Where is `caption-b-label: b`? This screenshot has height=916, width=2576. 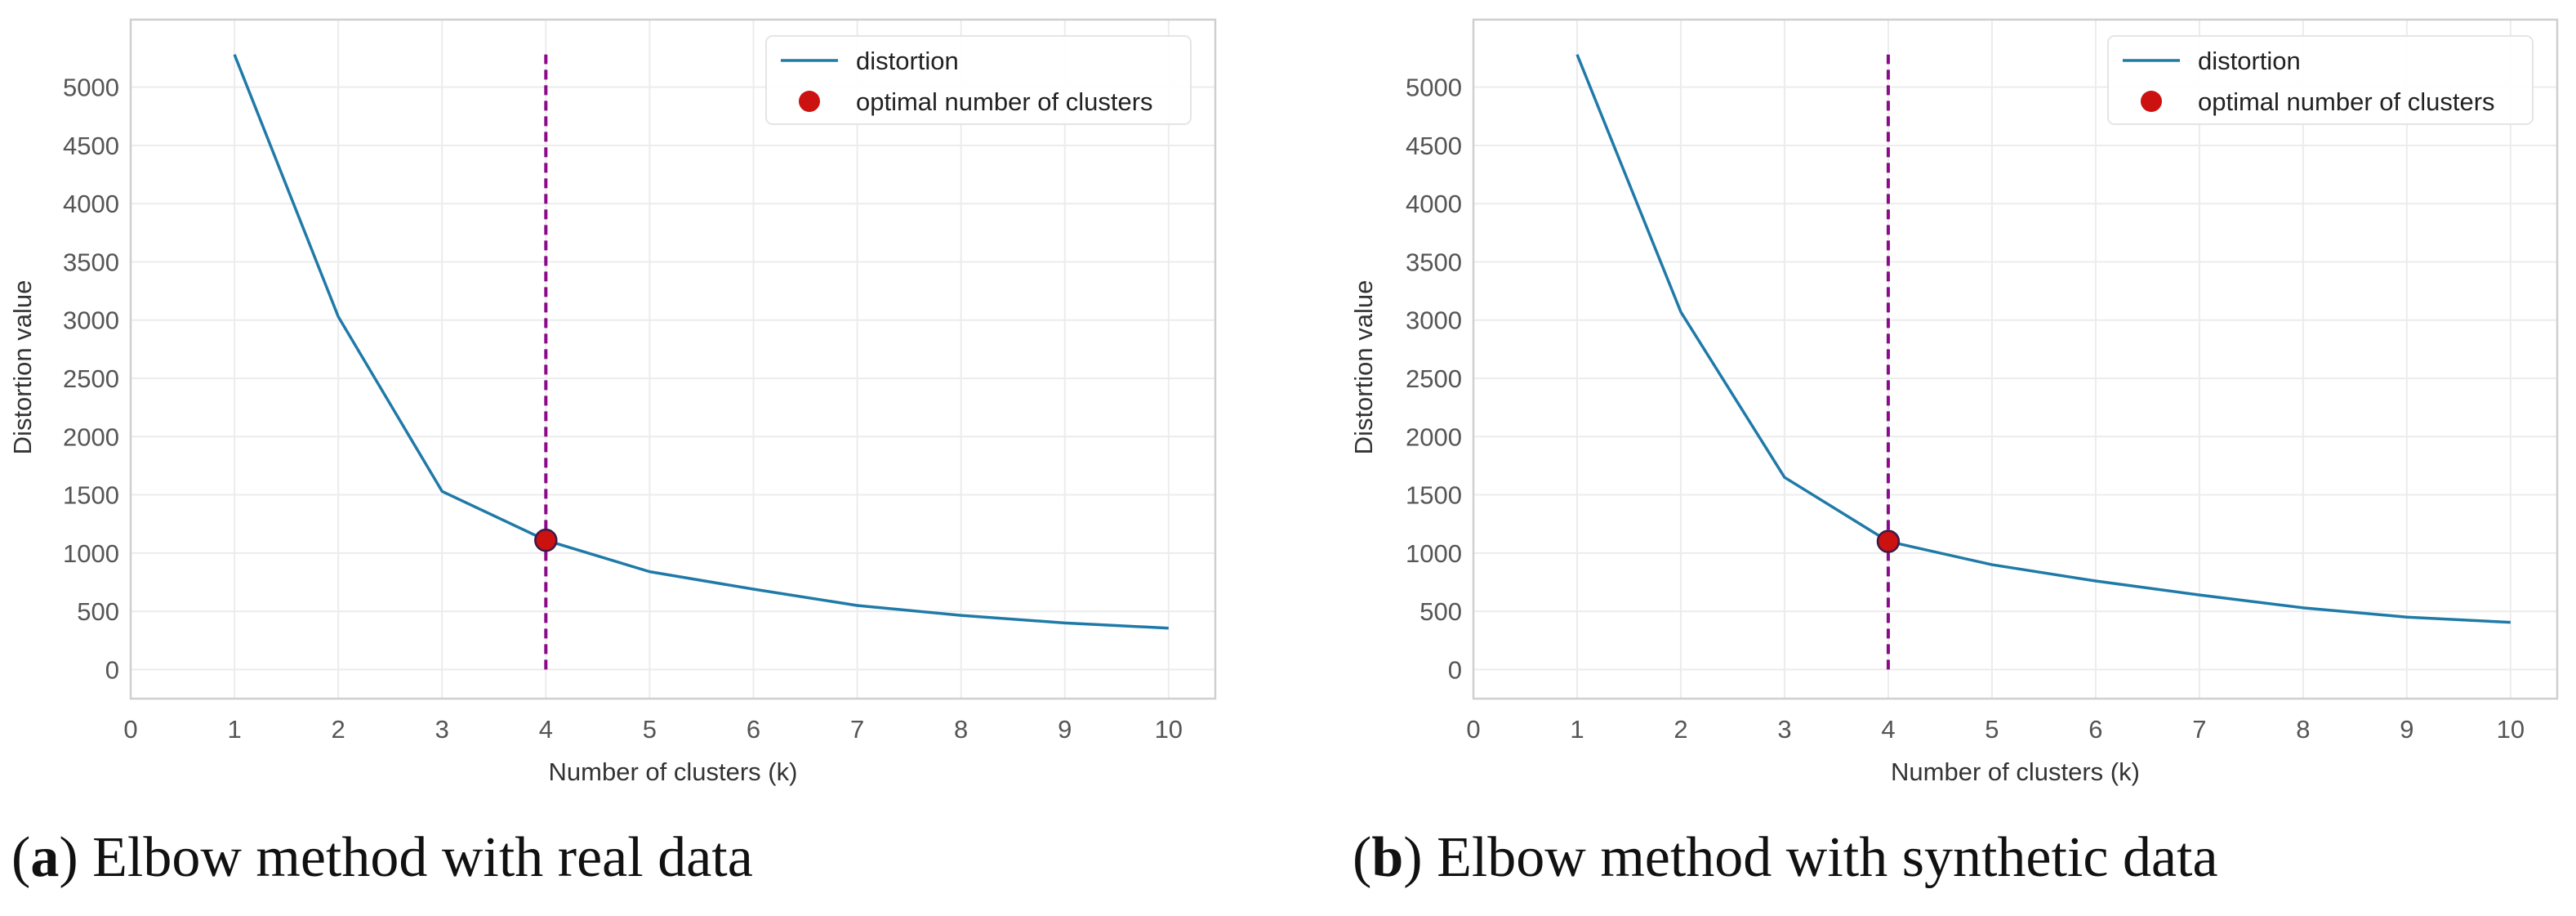 caption-b-label: b is located at coordinates (1387, 857).